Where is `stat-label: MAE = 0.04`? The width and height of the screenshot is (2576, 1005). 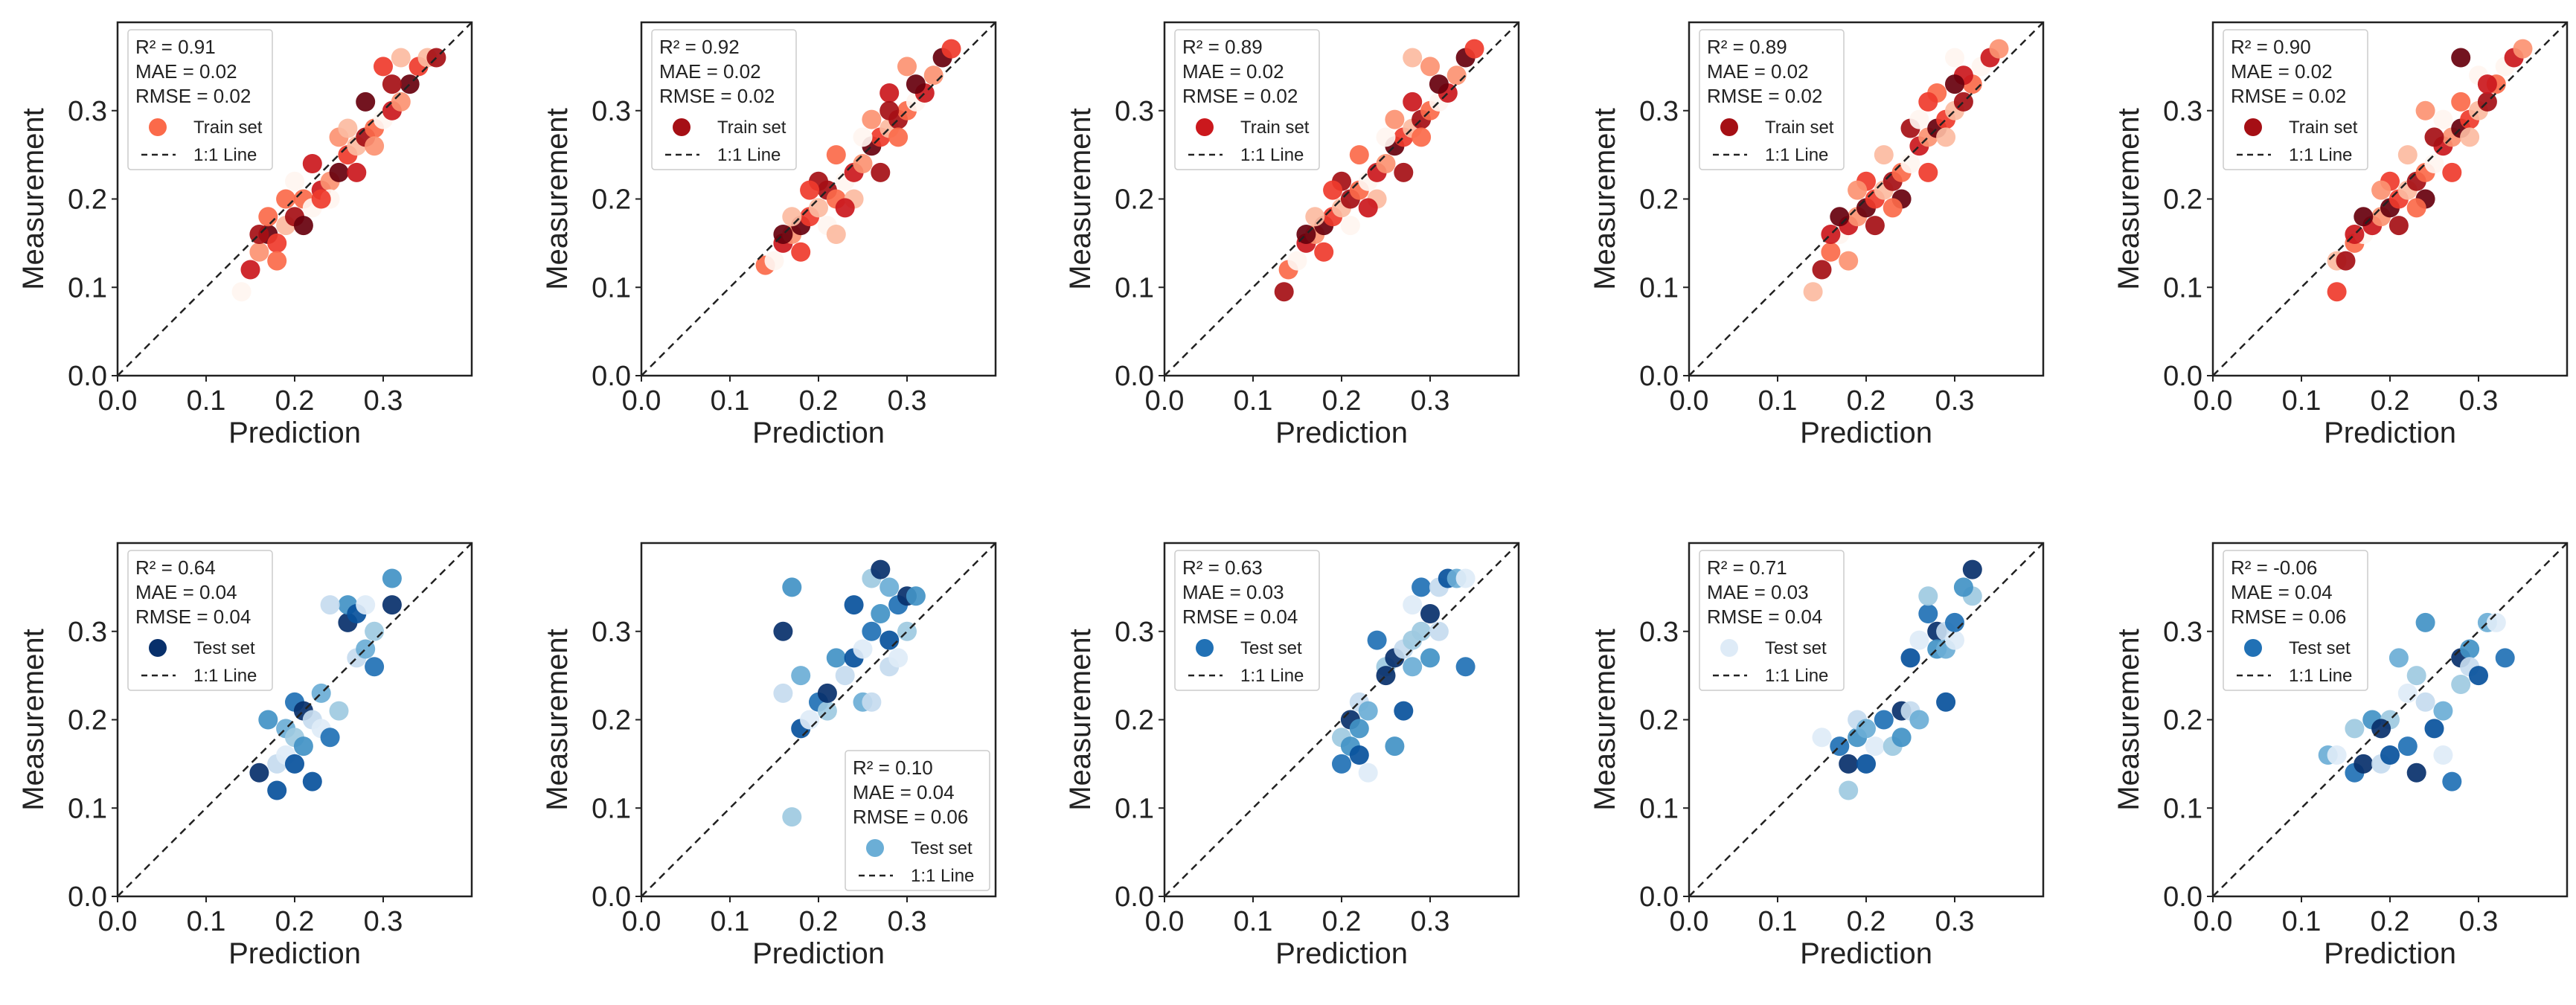
stat-label: MAE = 0.04 is located at coordinates (186, 592).